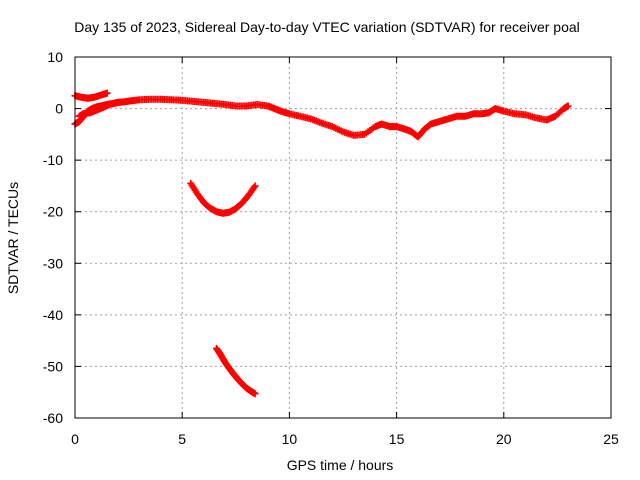 The width and height of the screenshot is (640, 480). Describe the element at coordinates (98, 109) in the screenshot. I see `series-early-lower-trace` at that location.